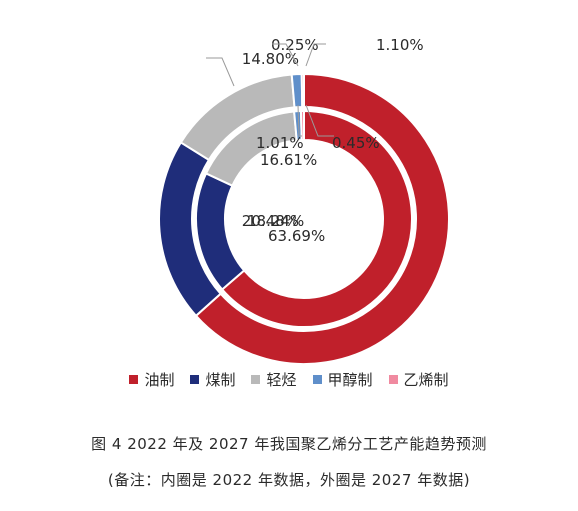 This screenshot has height=511, width=578. I want to click on outer-ring-label-ethylene: 0.25%, so click(295, 45).